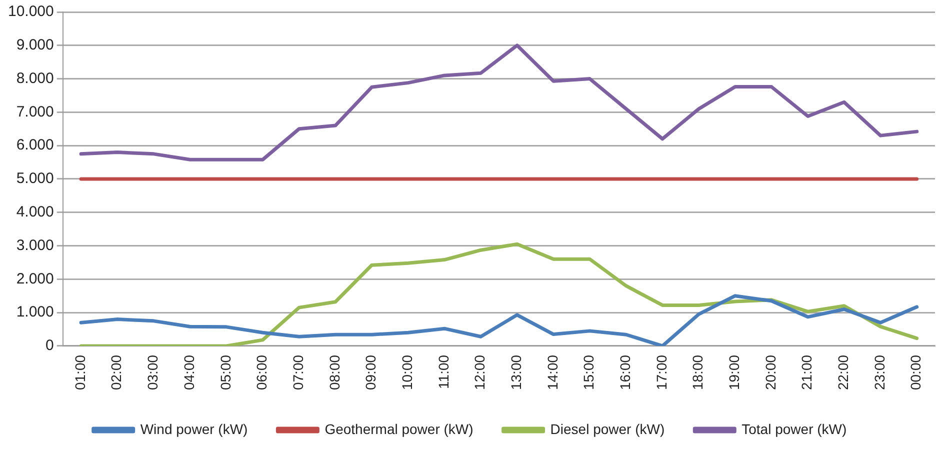 Image resolution: width=945 pixels, height=452 pixels. What do you see at coordinates (624, 372) in the screenshot?
I see `x-tick-label: 16:00` at bounding box center [624, 372].